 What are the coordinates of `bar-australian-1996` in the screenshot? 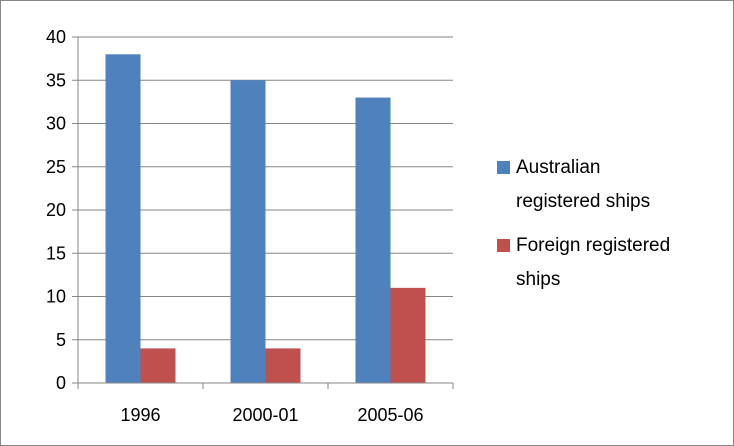 It's located at (123, 219).